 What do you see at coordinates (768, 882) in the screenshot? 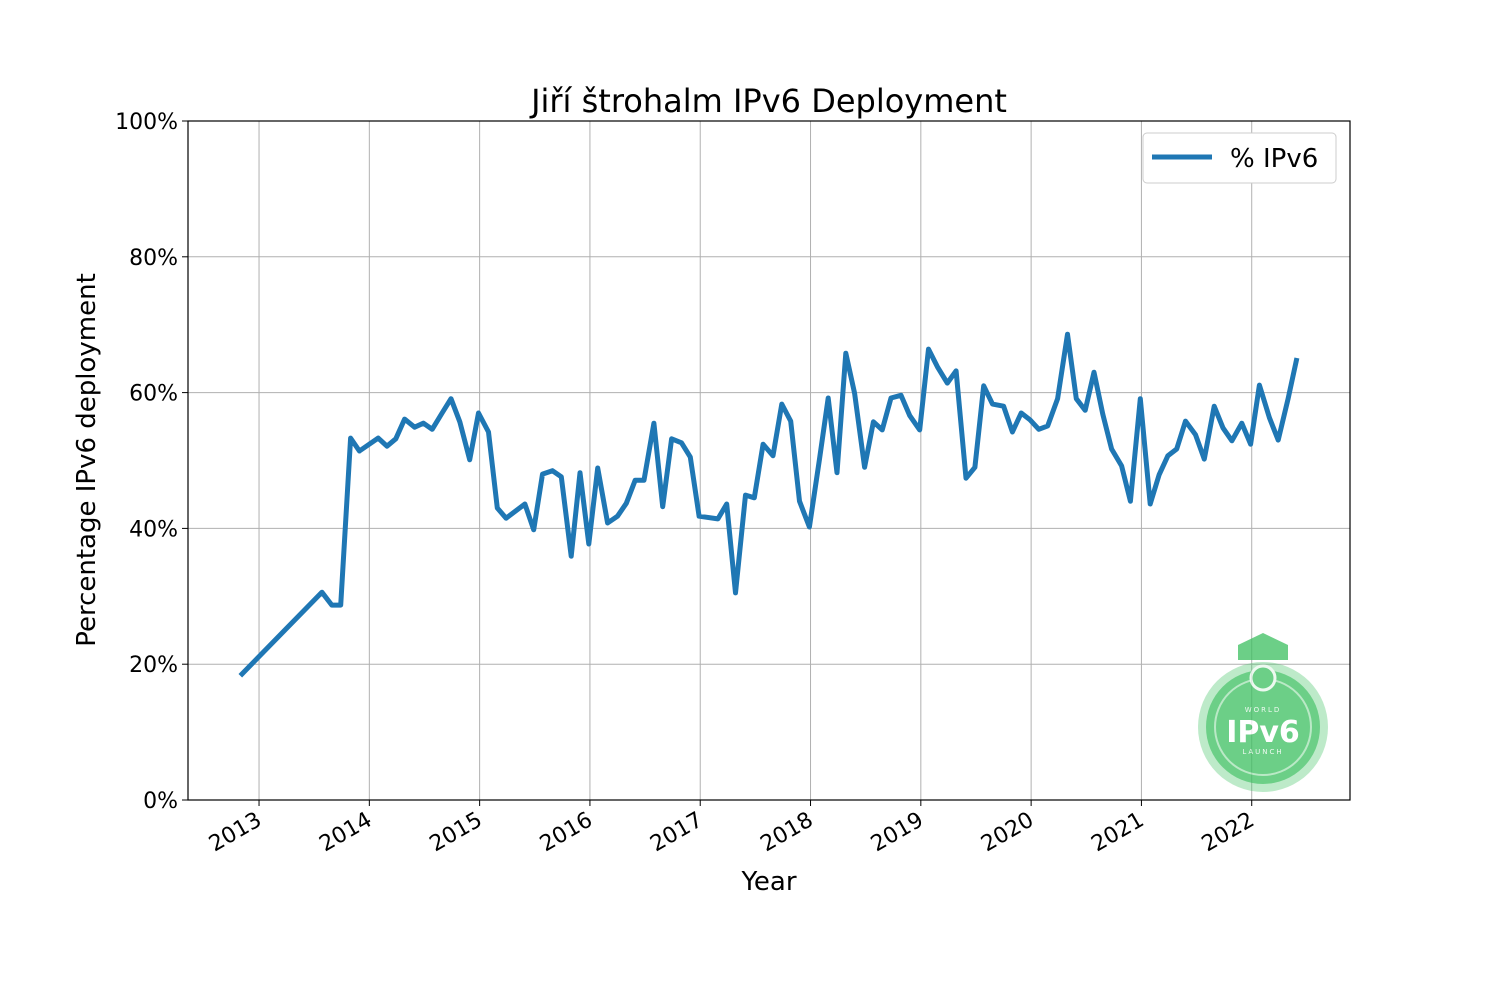
I see `x-axis-label: Year` at bounding box center [768, 882].